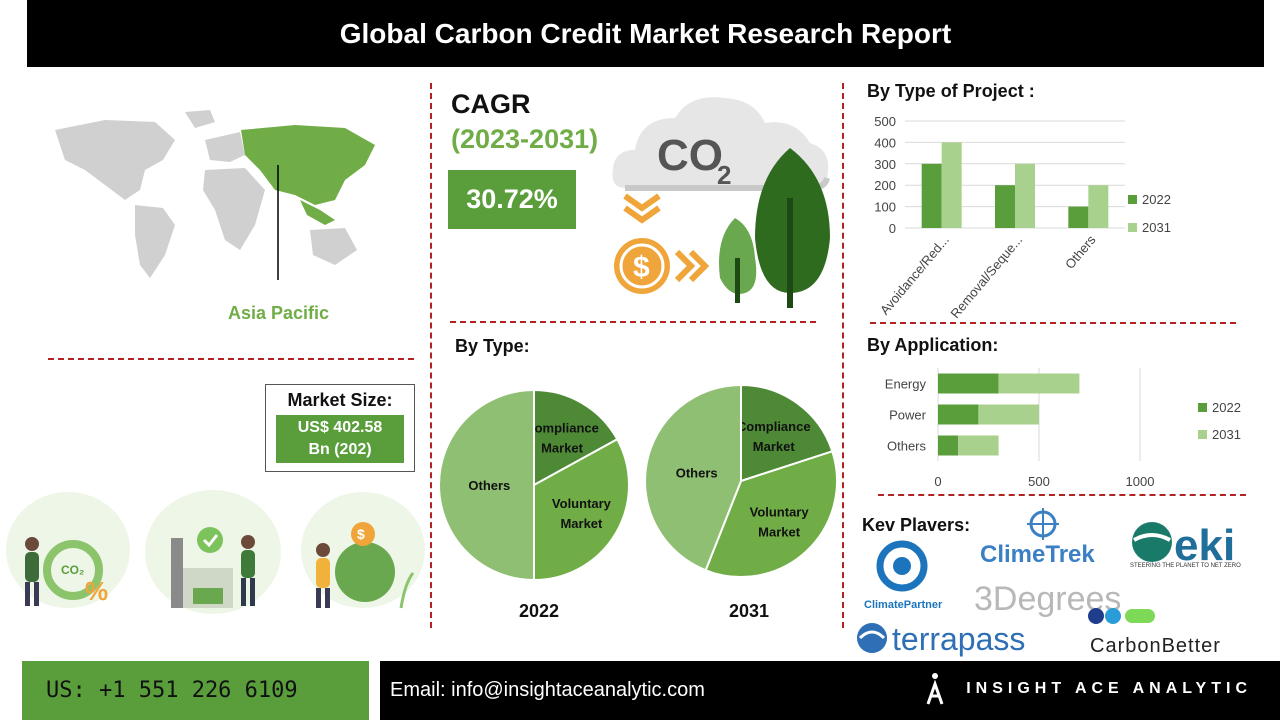 This screenshot has height=720, width=1280. What do you see at coordinates (958, 639) in the screenshot?
I see `terrapass-name: terrapass` at bounding box center [958, 639].